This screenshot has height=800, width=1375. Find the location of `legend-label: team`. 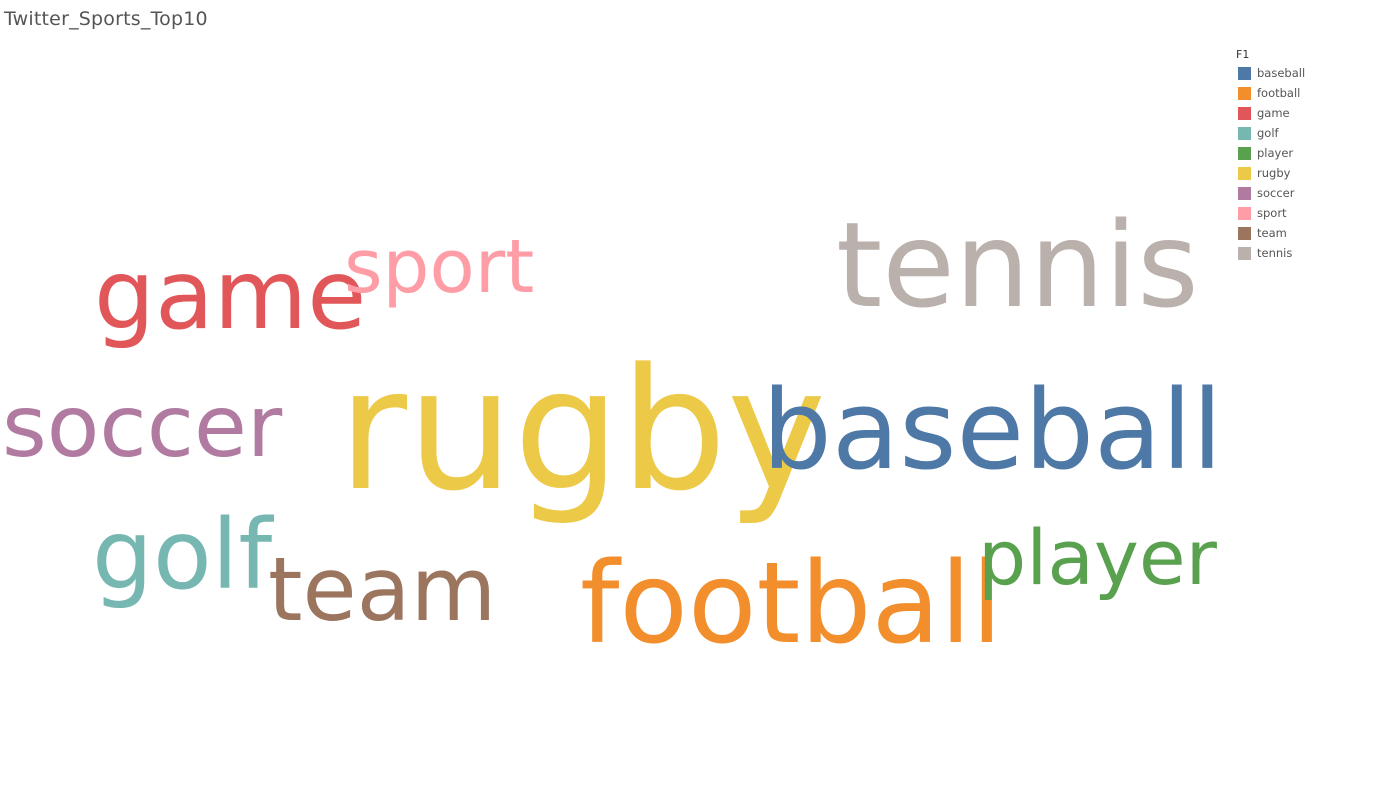

legend-label: team is located at coordinates (1272, 233).